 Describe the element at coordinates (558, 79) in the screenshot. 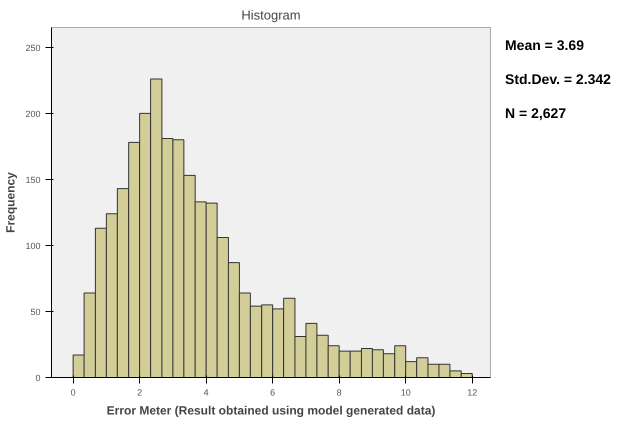

I see `text: Std.Dev. = 2.342` at that location.